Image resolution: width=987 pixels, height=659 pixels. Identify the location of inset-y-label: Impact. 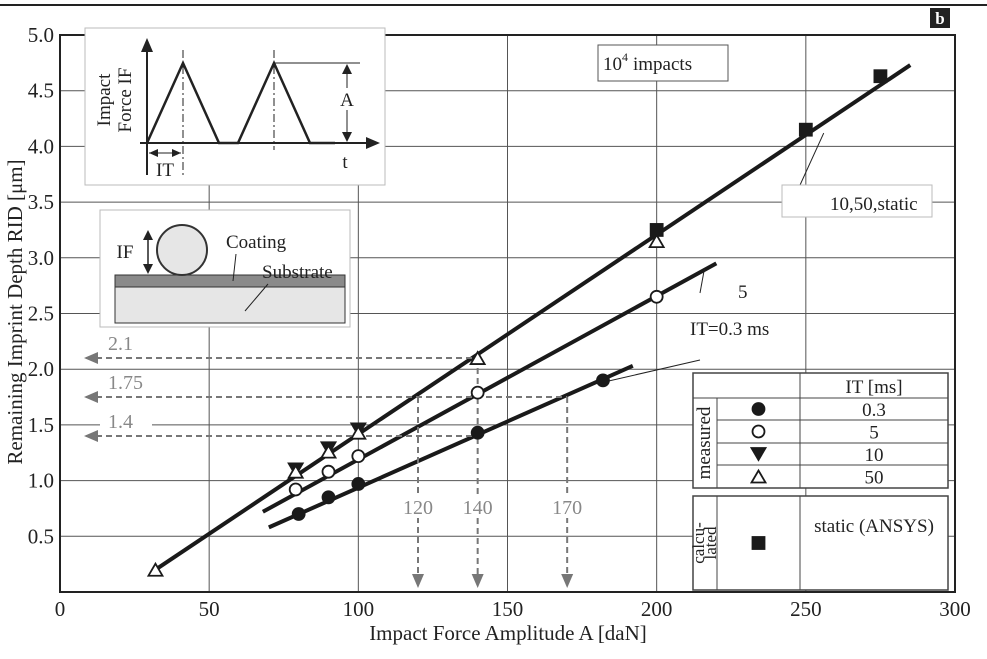
(104, 99).